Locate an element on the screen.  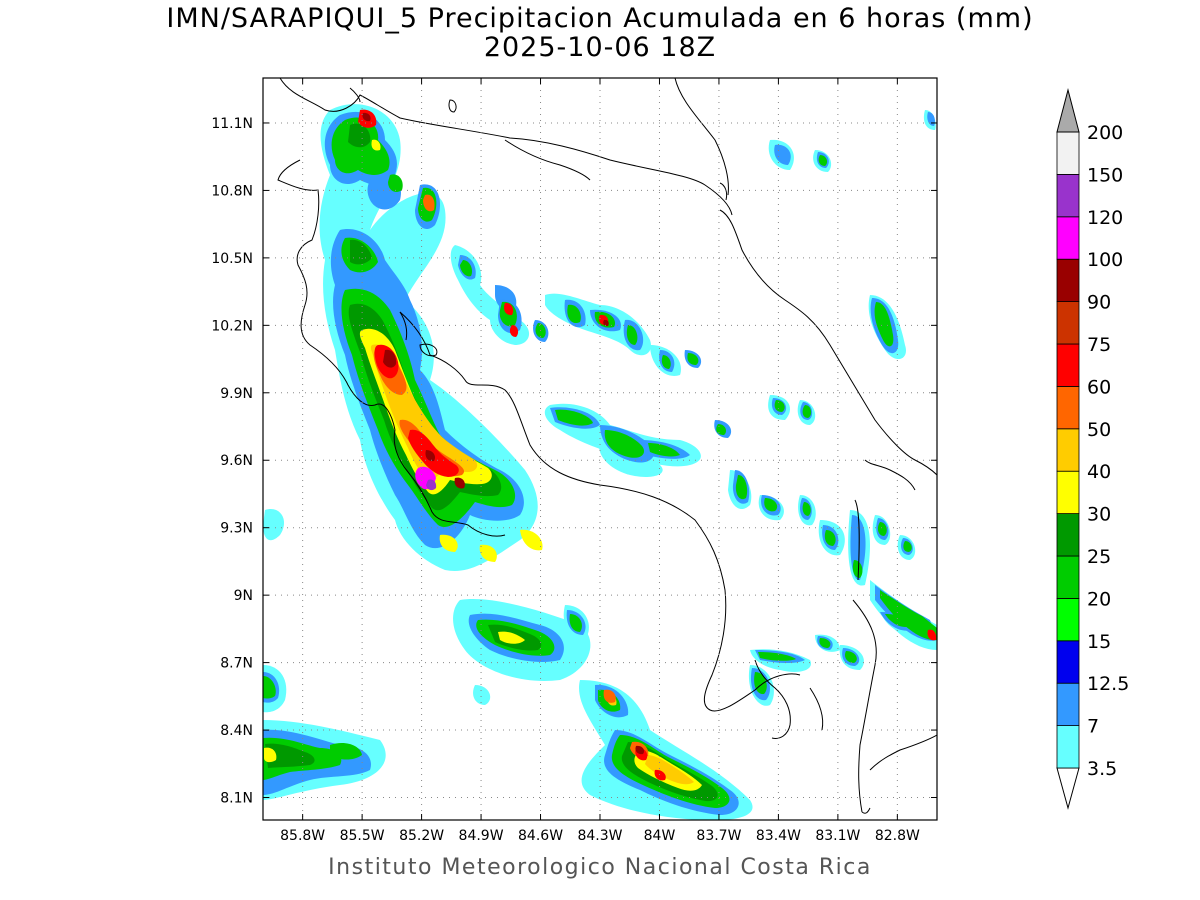
y-tick-label: 8.4N is located at coordinates (236, 731).